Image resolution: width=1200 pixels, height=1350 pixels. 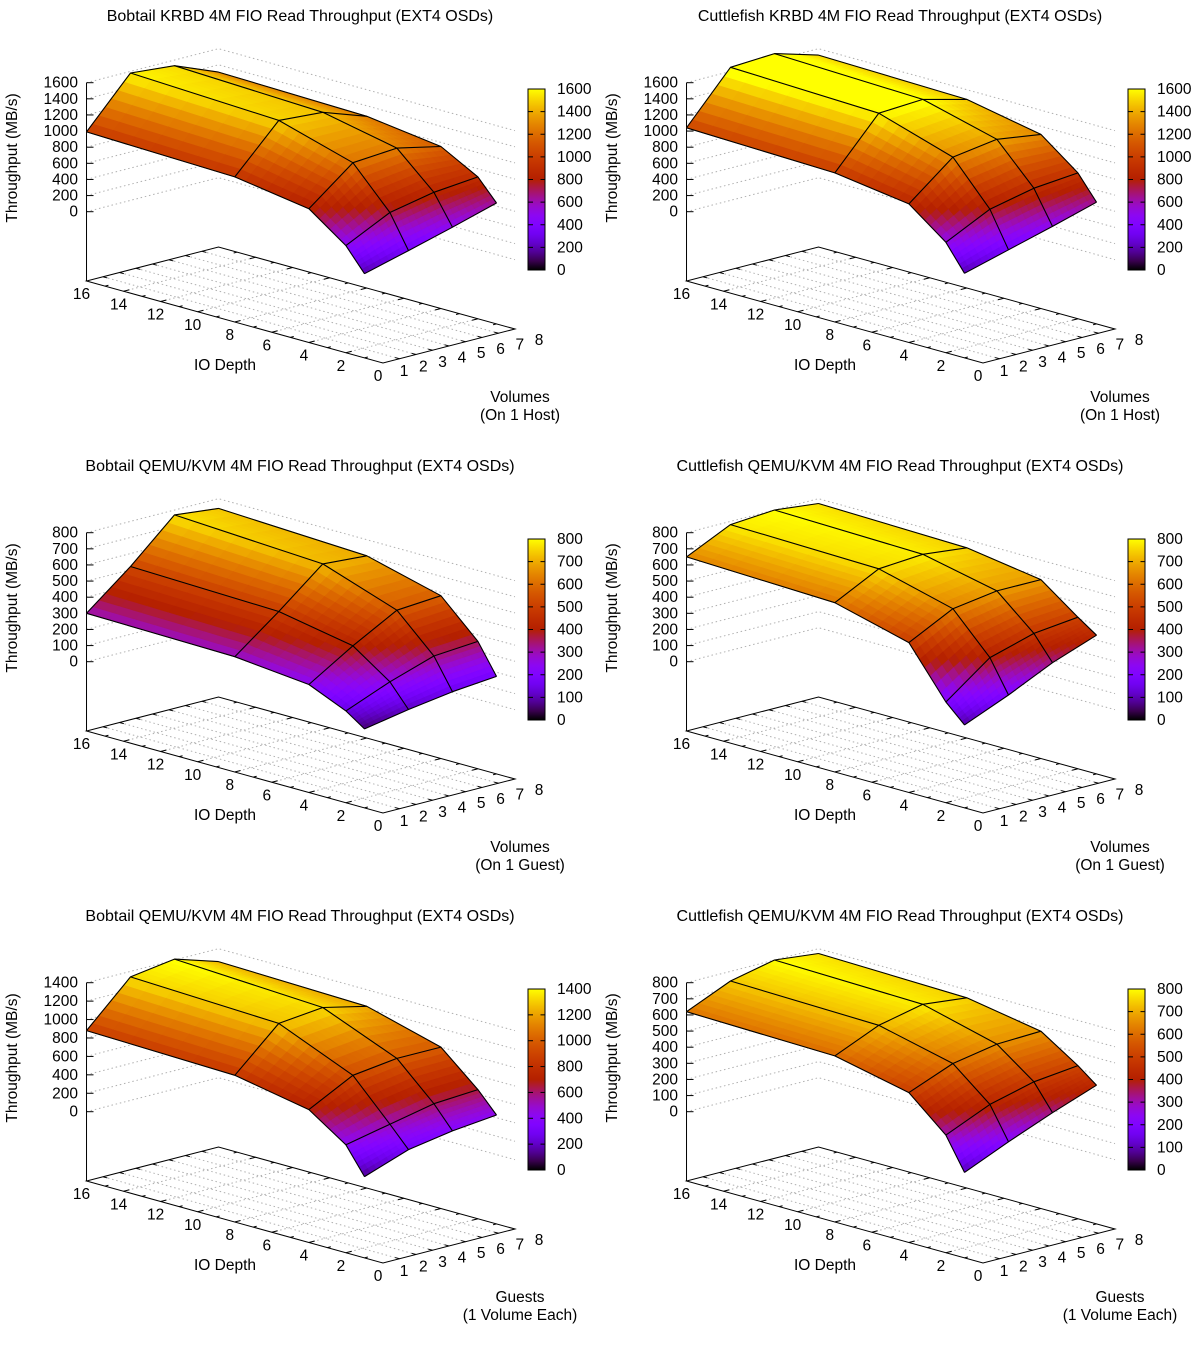 What do you see at coordinates (1155, 1080) in the screenshot?
I see `colorbar: 0 100 200 300 400 500 600 700 800` at bounding box center [1155, 1080].